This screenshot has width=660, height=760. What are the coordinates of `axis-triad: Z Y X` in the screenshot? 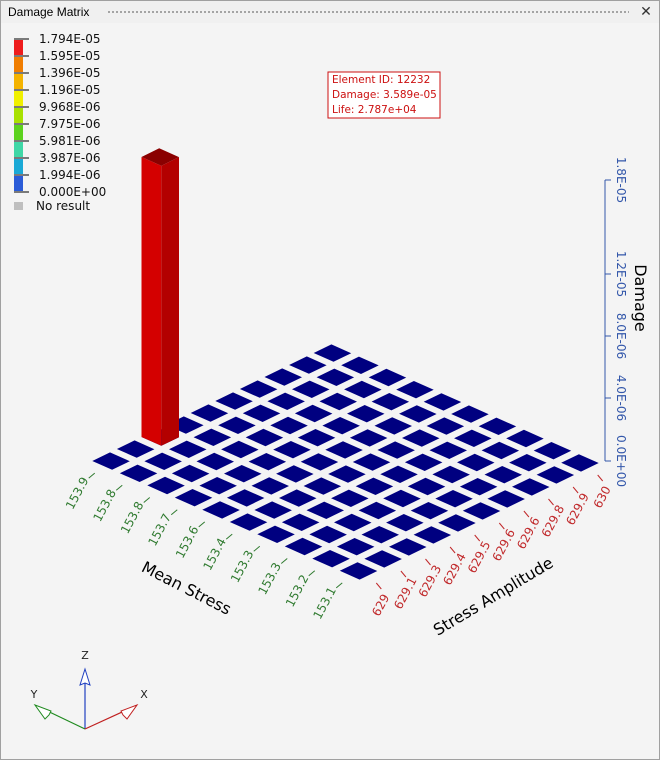 It's located at (89, 689).